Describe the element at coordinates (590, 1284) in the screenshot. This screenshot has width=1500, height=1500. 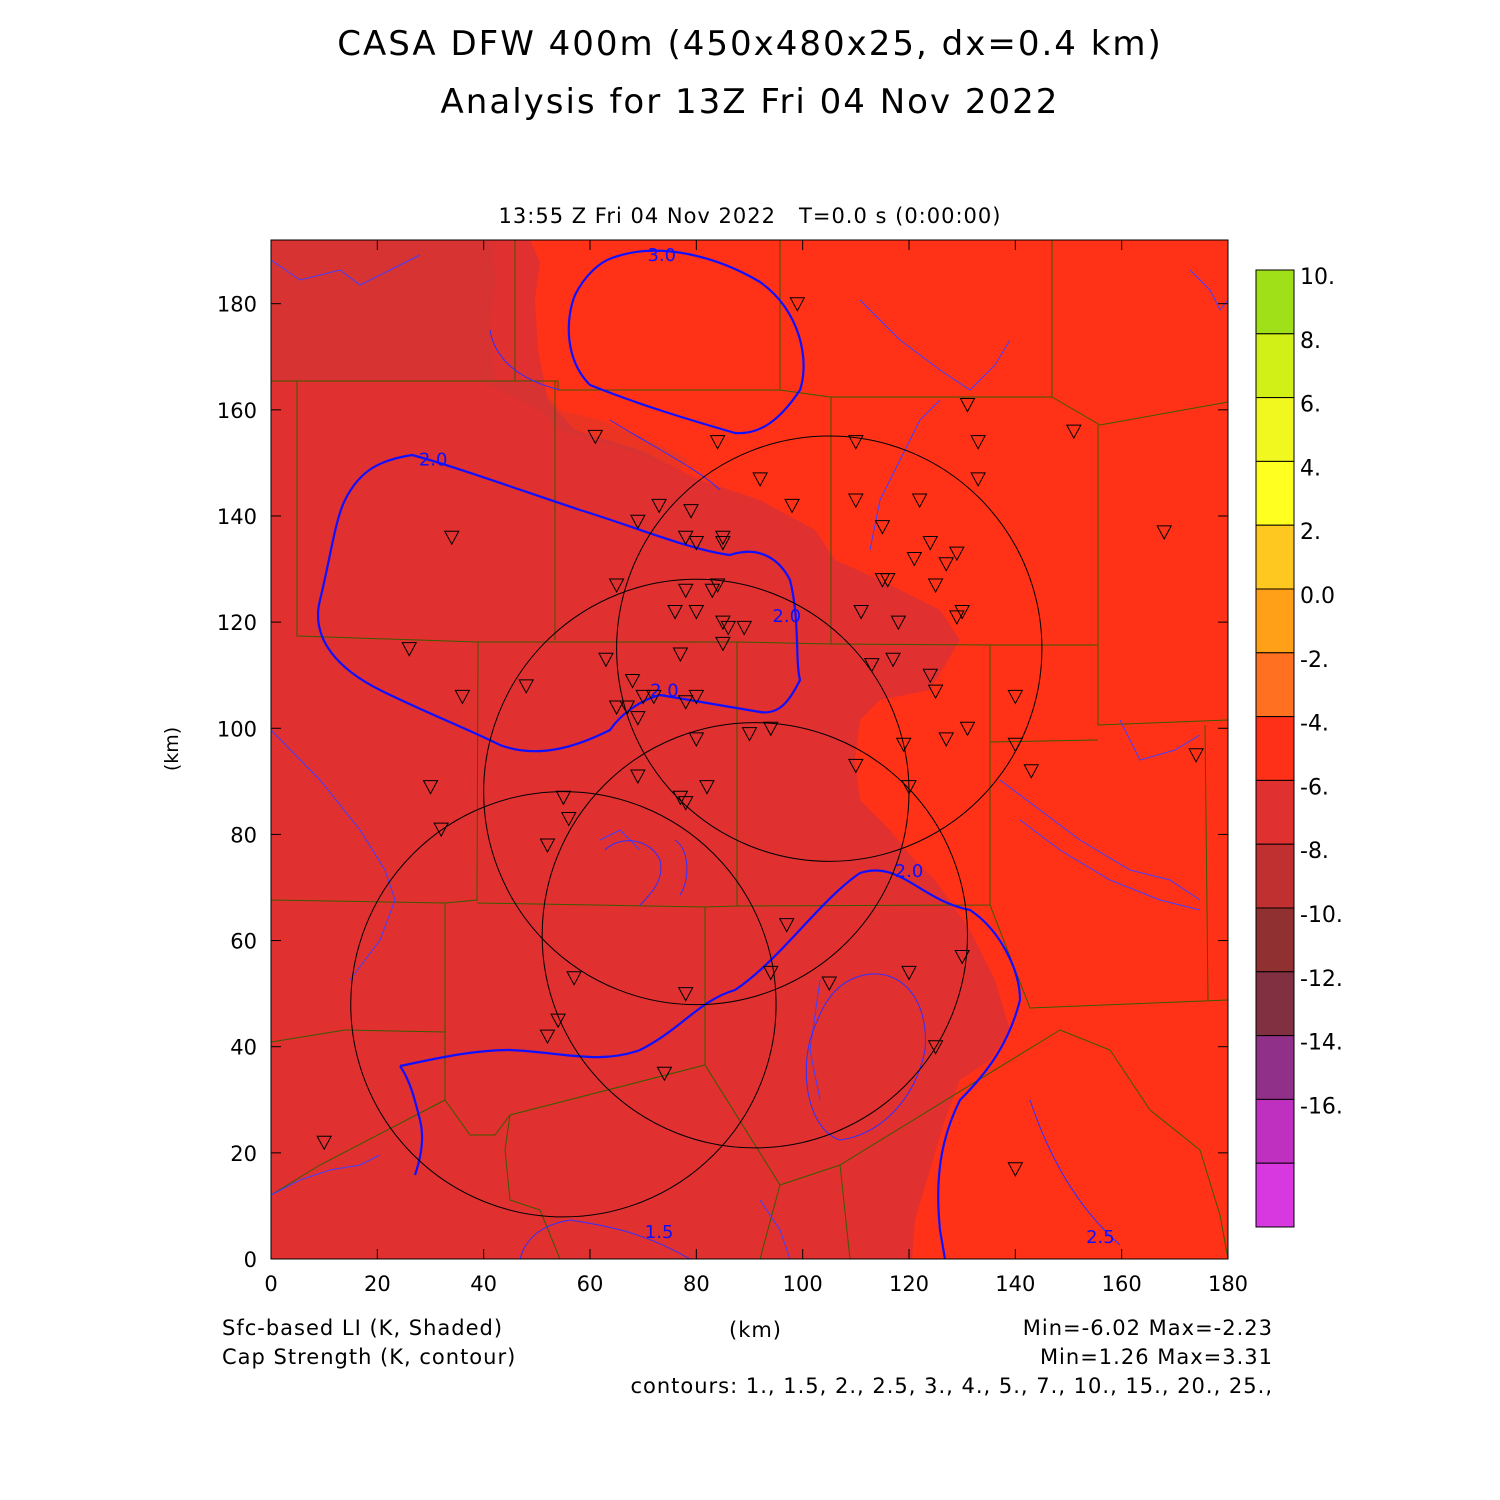
I see `x-tick-label: 60` at that location.